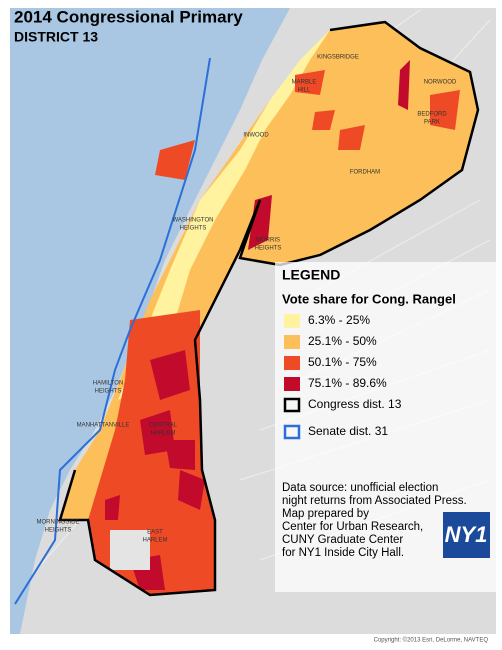 The height and width of the screenshot is (650, 502). I want to click on logo-box, so click(466, 535).